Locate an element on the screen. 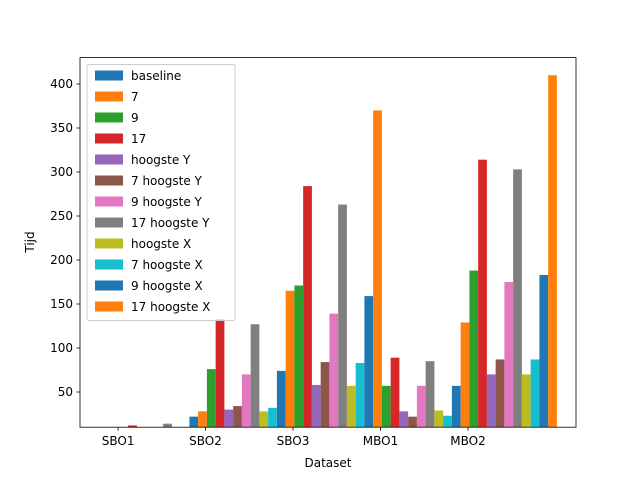  y-tick-label: 300 is located at coordinates (61, 172).